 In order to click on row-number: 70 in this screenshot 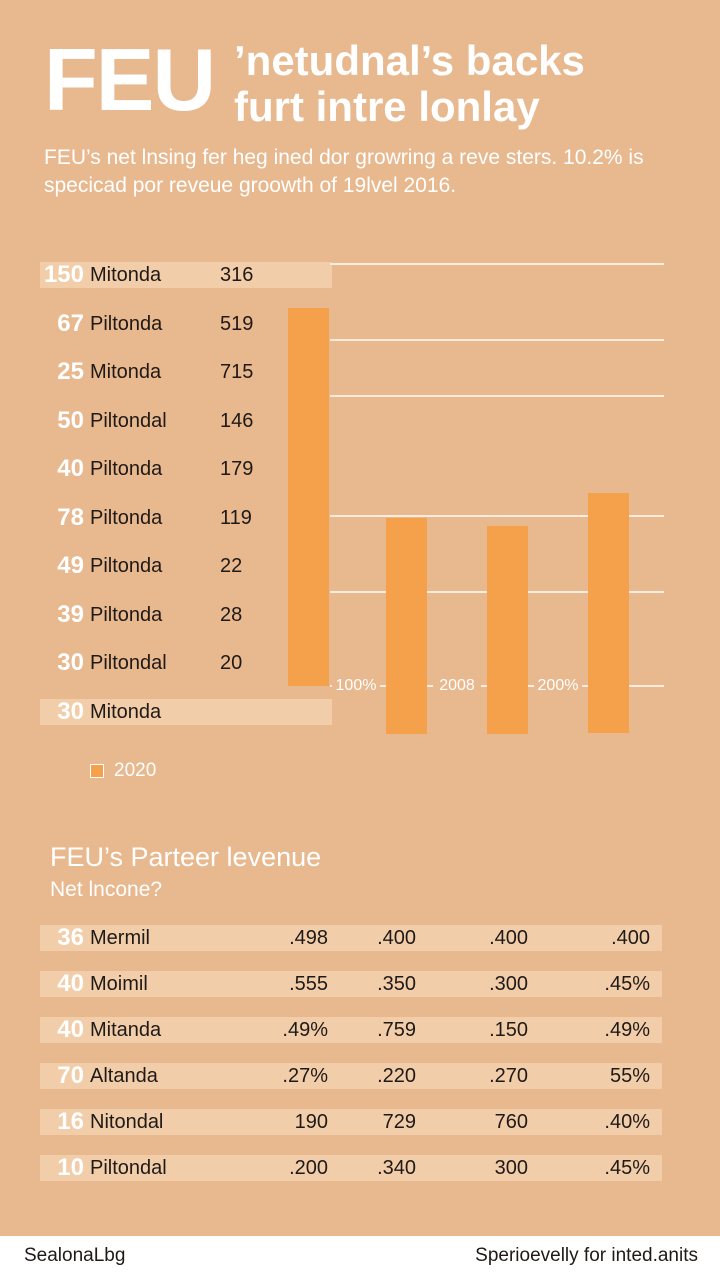, I will do `click(70, 1075)`.